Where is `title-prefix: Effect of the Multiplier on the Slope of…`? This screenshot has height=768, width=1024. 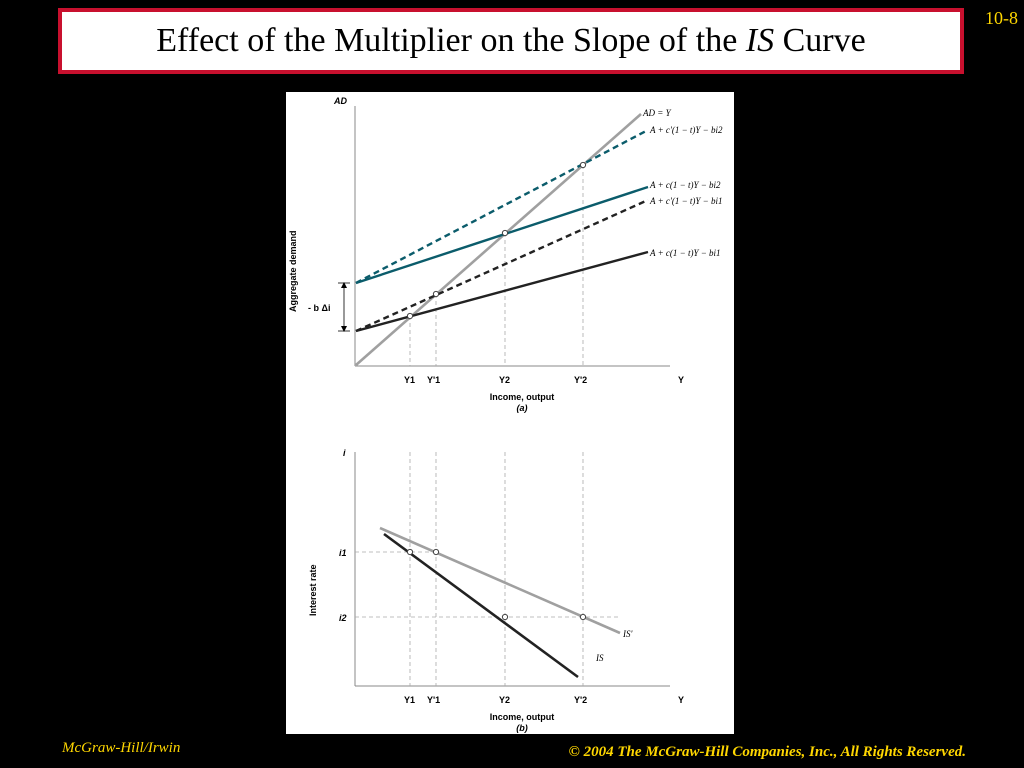 title-prefix: Effect of the Multiplier on the Slope of… is located at coordinates (451, 40).